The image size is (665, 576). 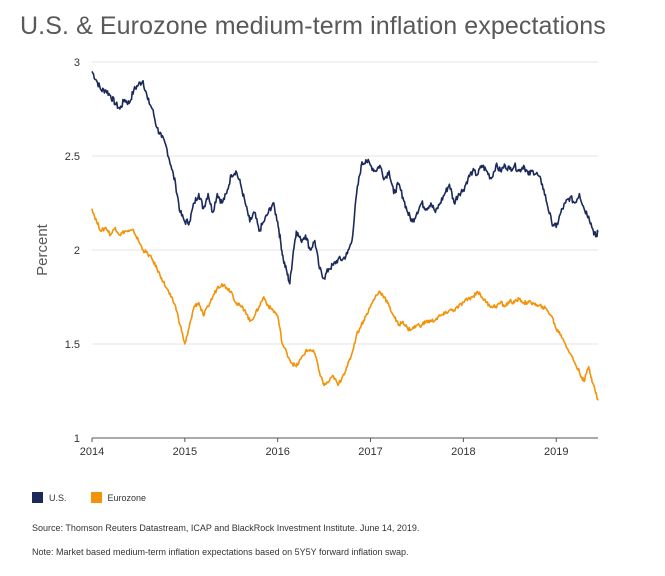 What do you see at coordinates (77, 63) in the screenshot?
I see `y-tick-label: 3` at bounding box center [77, 63].